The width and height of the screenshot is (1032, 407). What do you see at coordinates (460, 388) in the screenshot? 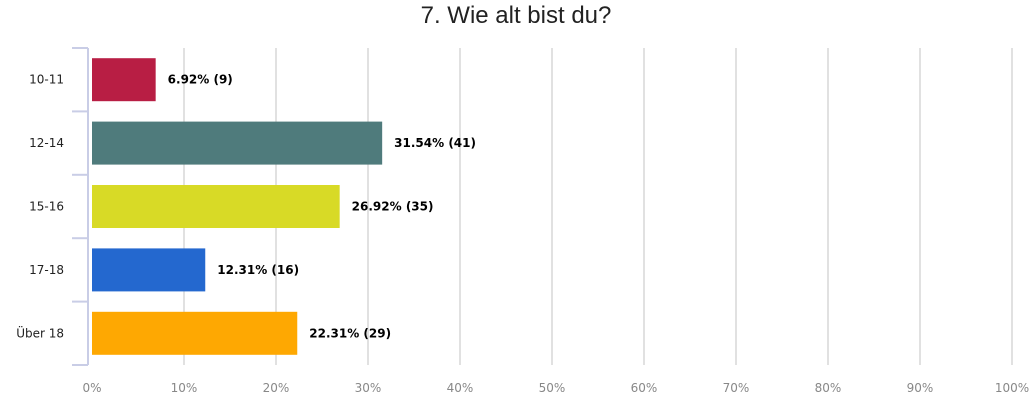
I see `x-tick-label: 40%` at bounding box center [460, 388].